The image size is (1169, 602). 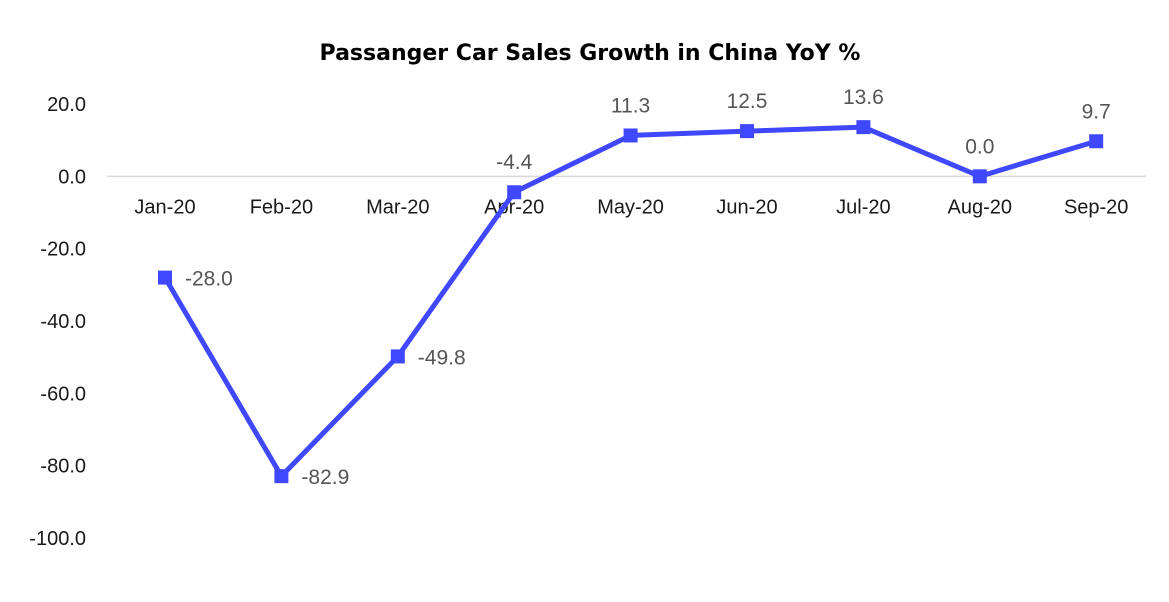 What do you see at coordinates (979, 146) in the screenshot?
I see `data-label: 0.0` at bounding box center [979, 146].